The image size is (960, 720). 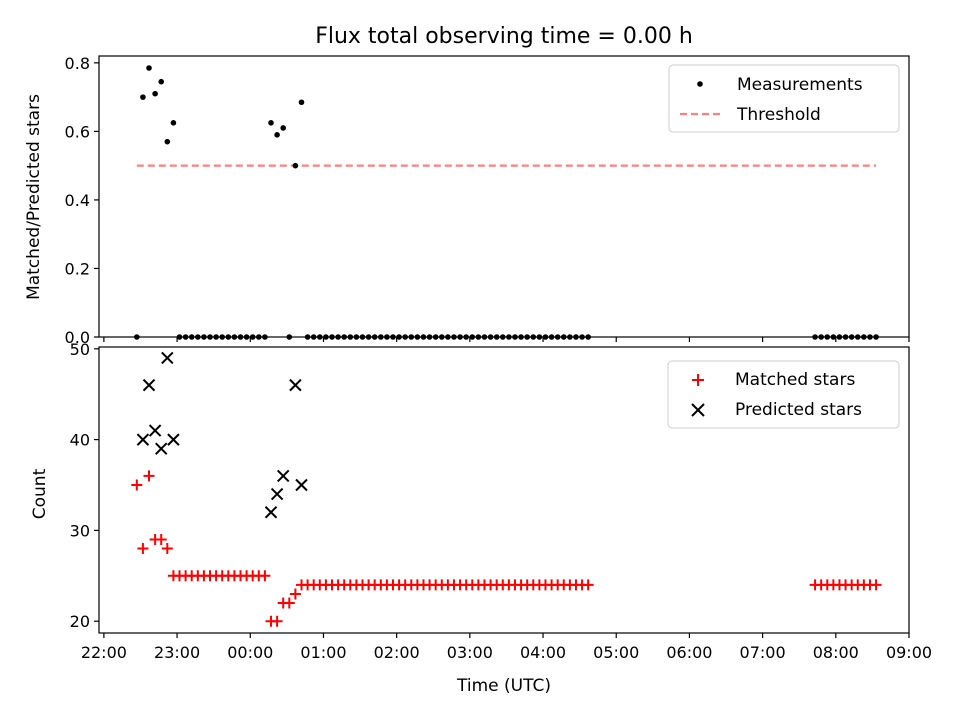 I want to click on x-tick-label: 06:00, so click(x=689, y=652).